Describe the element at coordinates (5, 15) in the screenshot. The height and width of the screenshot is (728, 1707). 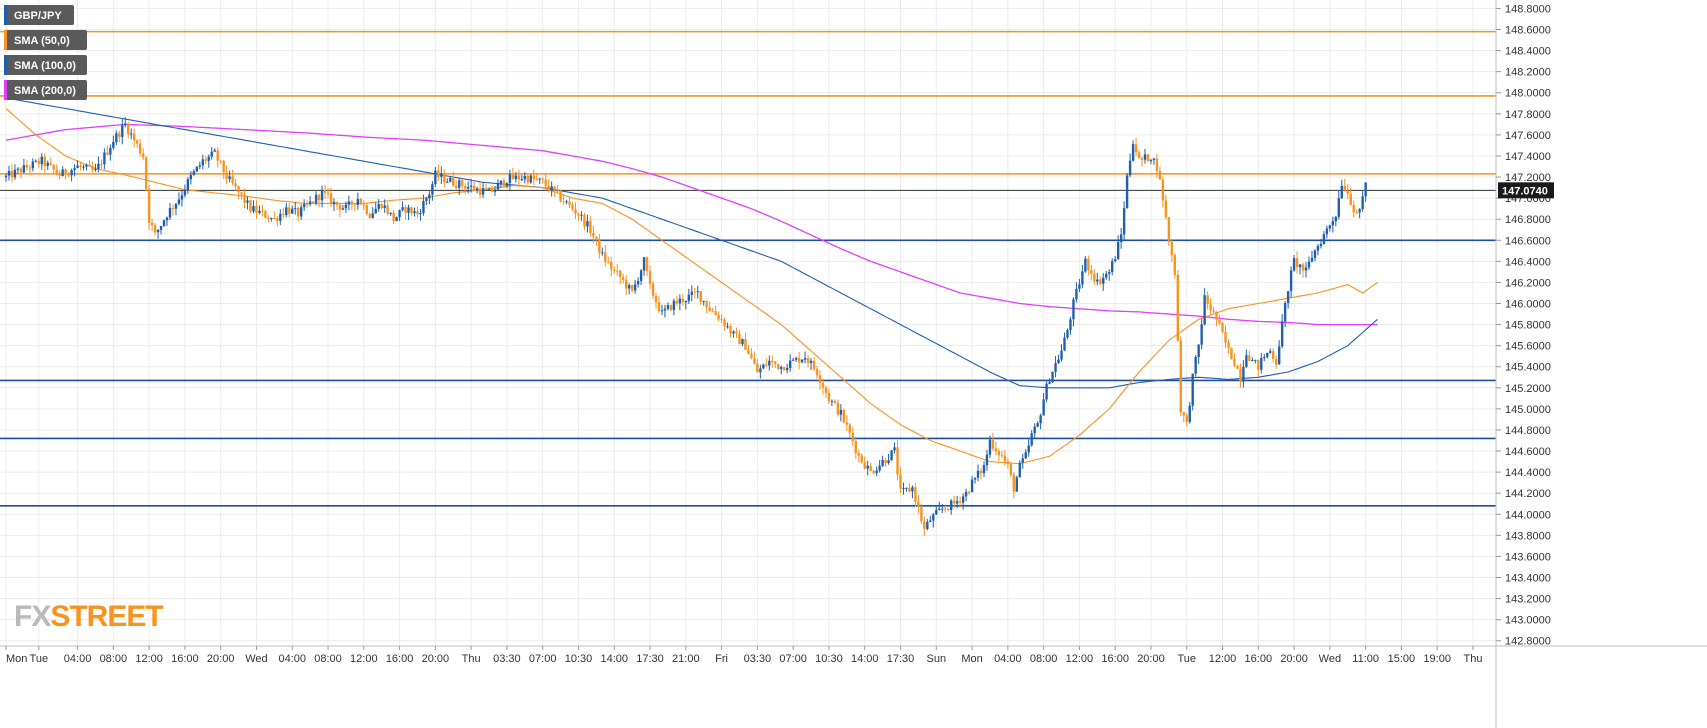
I see `legend-color-swatch` at that location.